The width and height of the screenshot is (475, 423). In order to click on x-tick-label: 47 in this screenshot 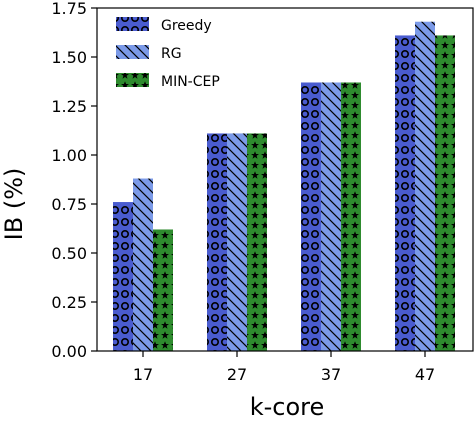, I will do `click(425, 374)`.